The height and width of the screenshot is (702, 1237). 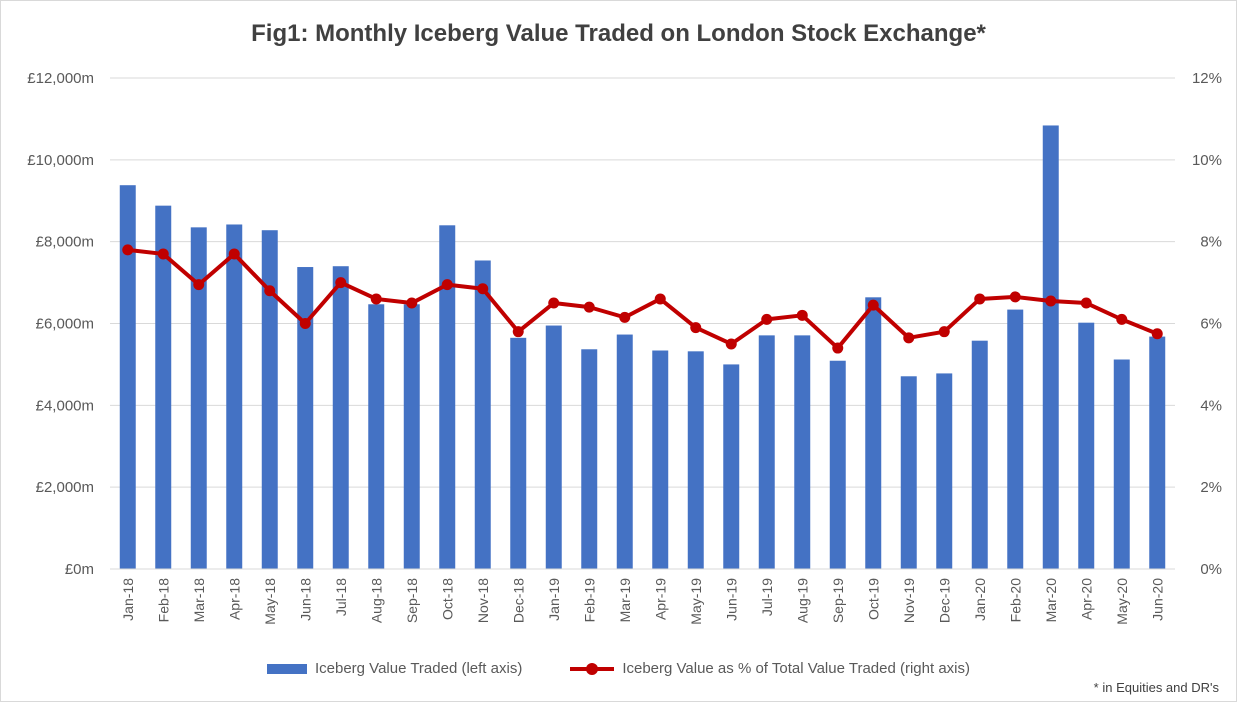 I want to click on x-tick-label: Apr-18, so click(x=234, y=599).